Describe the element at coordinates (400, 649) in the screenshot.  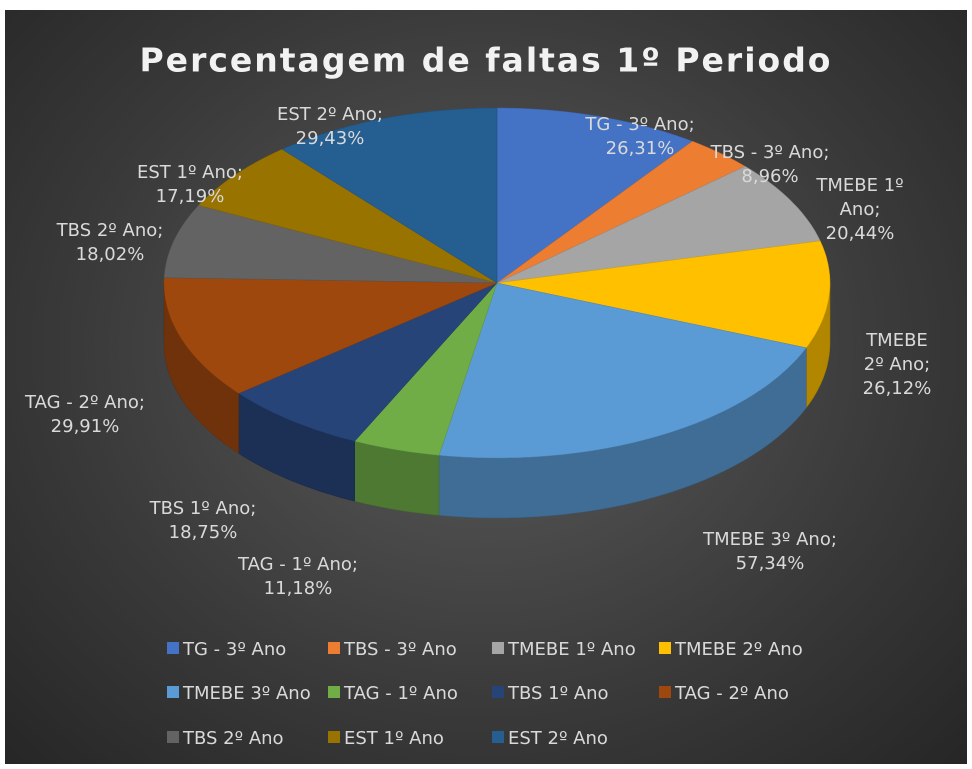
I see `legend-label: TBS - 3º Ano` at that location.